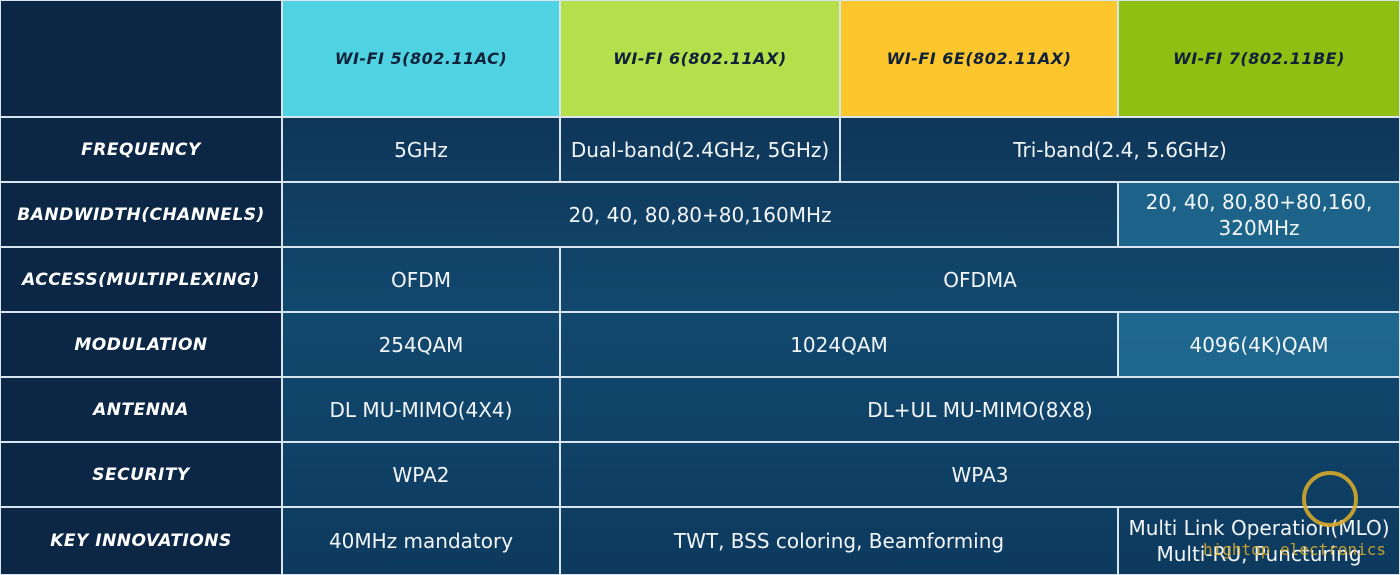  I want to click on row-label: SECURITY, so click(141, 474).